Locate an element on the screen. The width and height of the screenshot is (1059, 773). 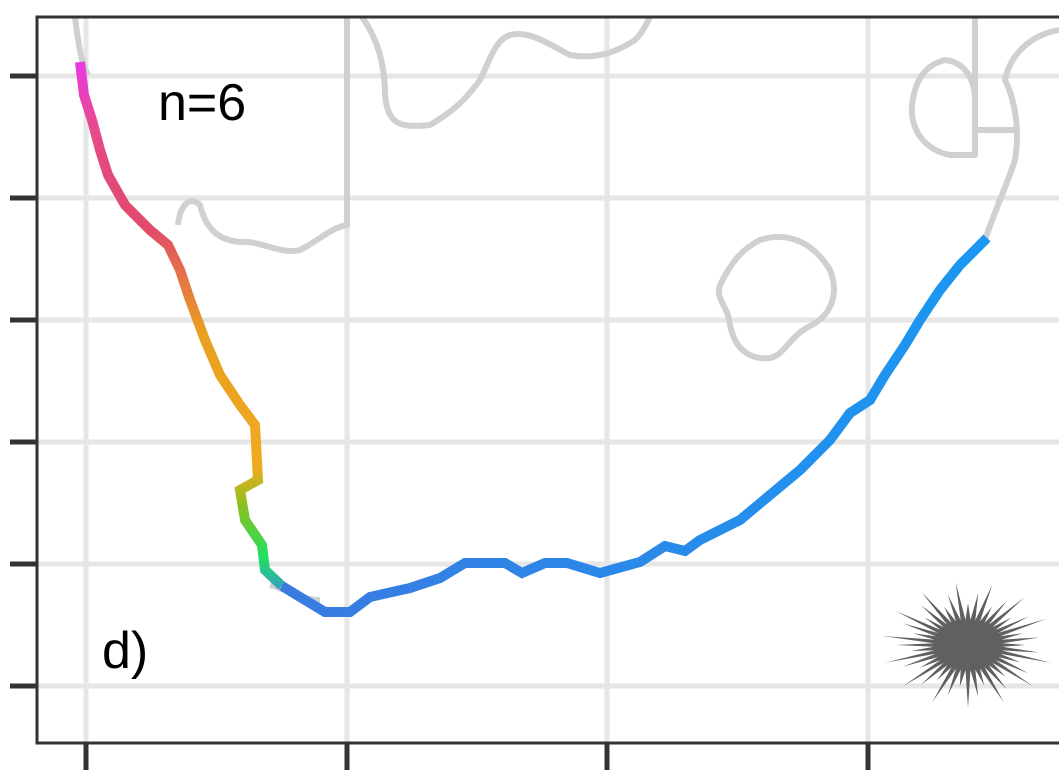
track-segment is located at coordinates (180, 325).